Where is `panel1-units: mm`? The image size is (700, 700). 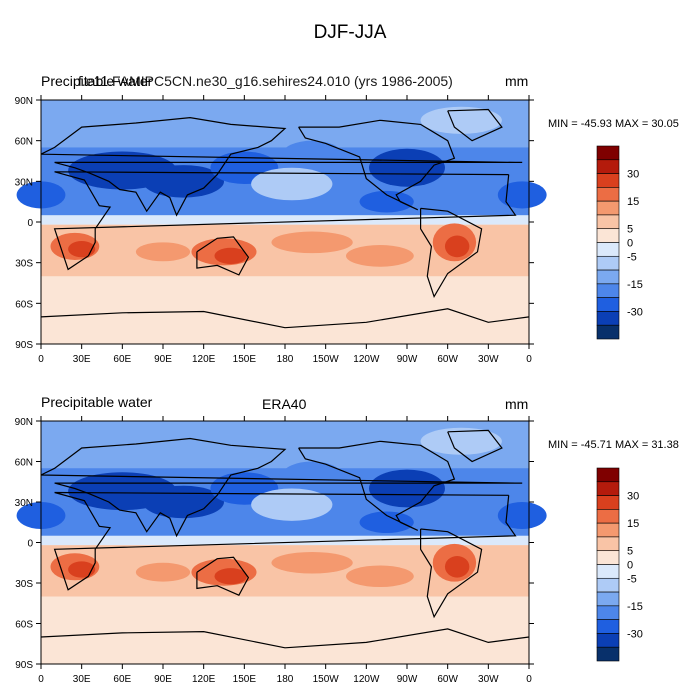 panel1-units: mm is located at coordinates (517, 81).